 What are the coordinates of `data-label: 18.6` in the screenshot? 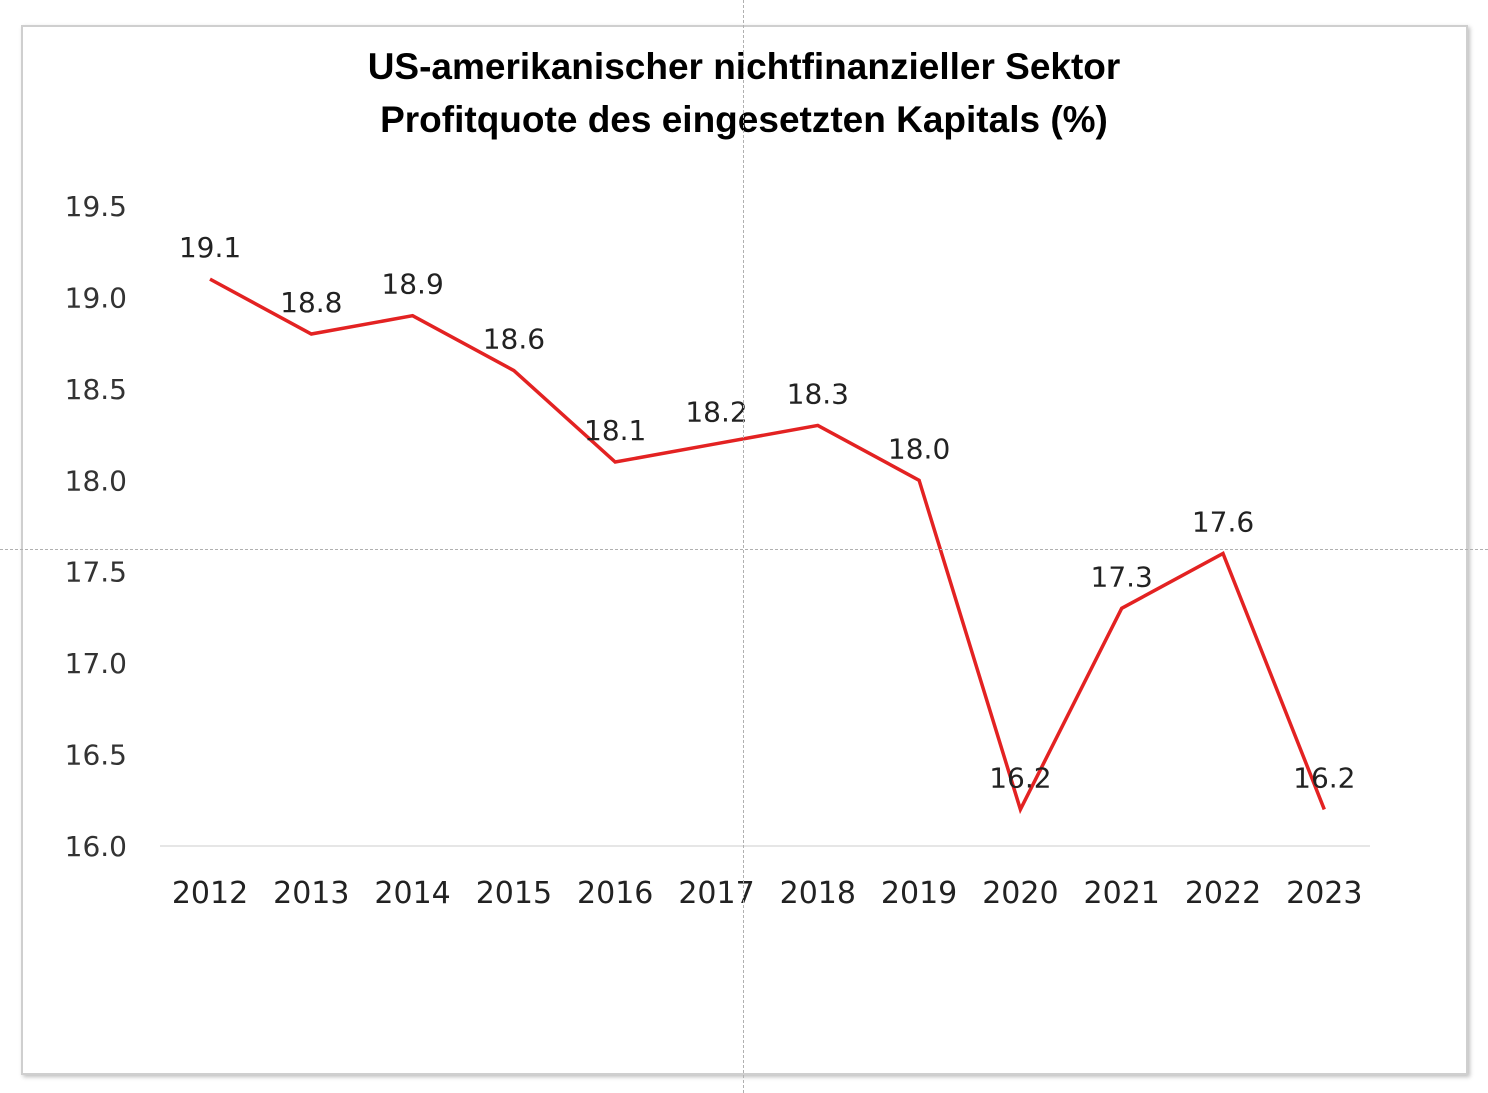 It's located at (514, 339).